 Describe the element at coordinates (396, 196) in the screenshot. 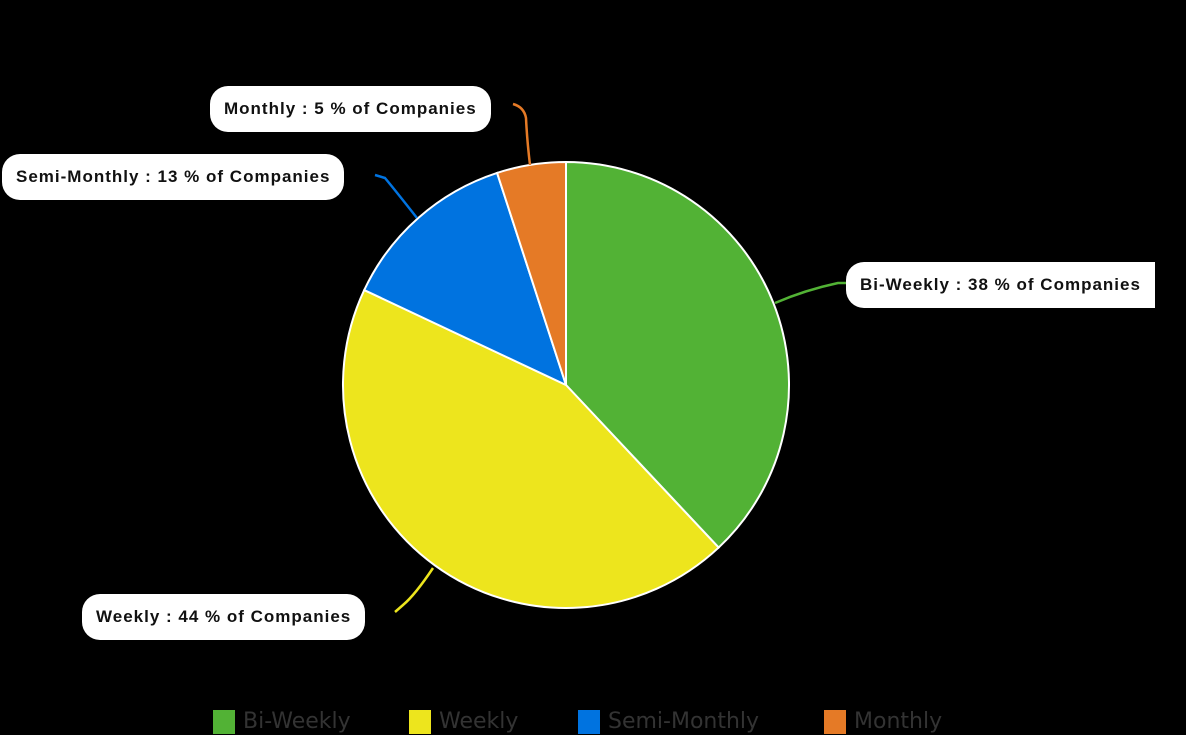

I see `leader-line-semi-monthly` at that location.